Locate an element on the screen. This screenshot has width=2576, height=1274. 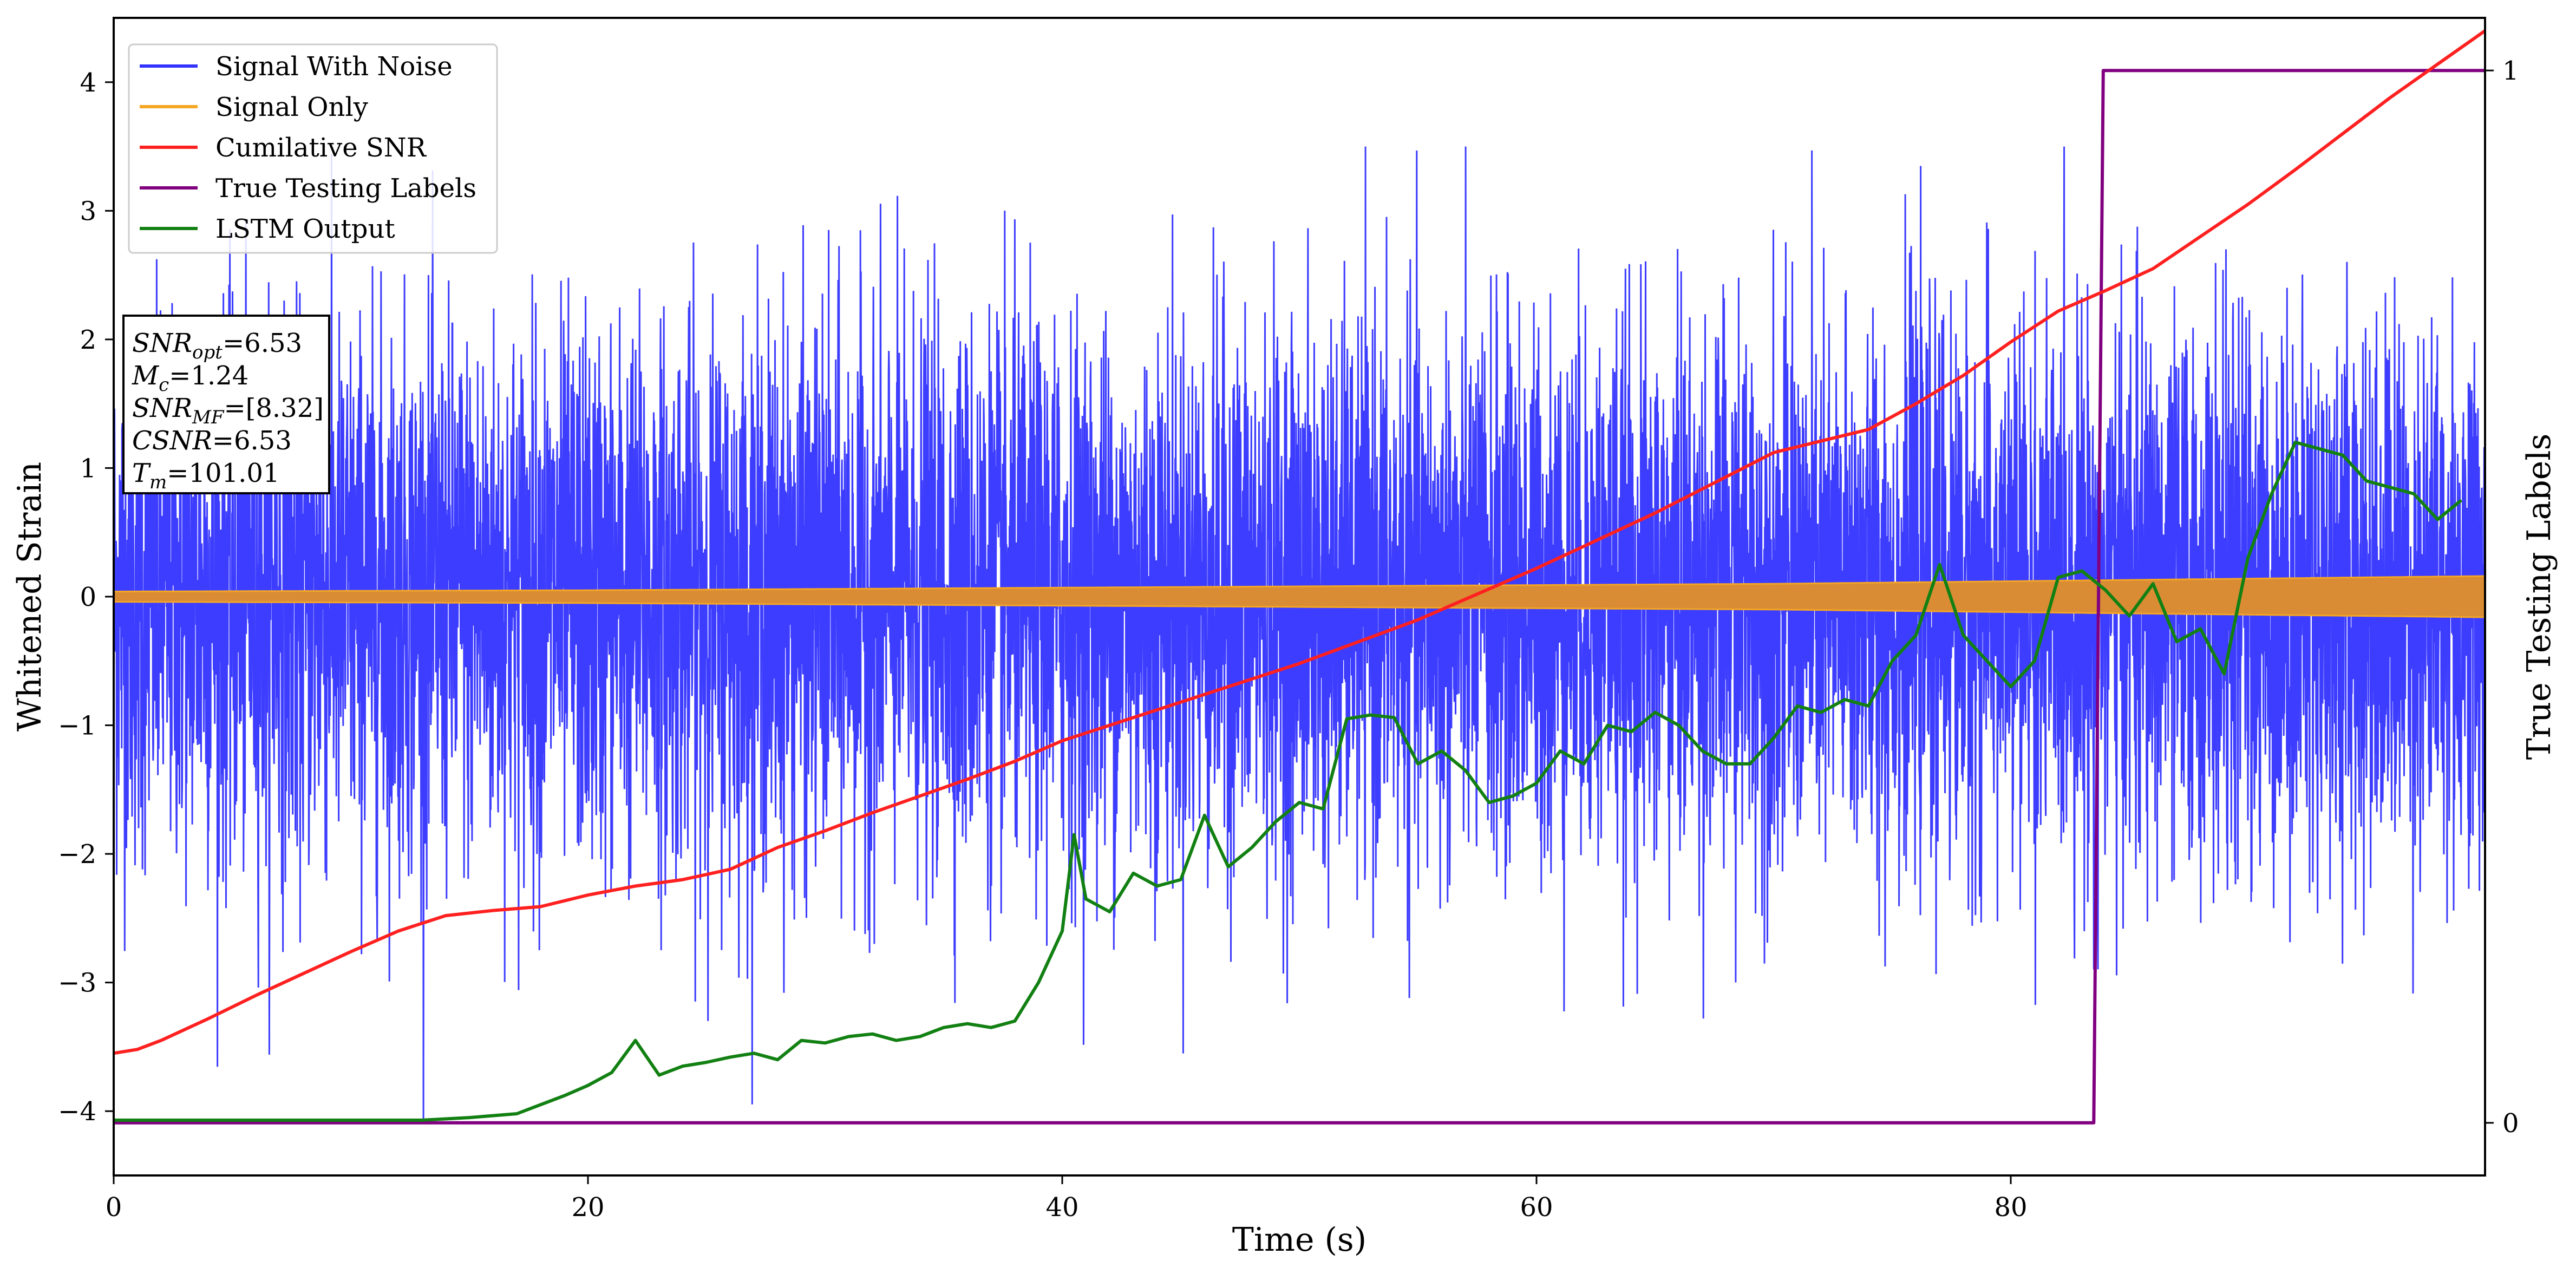
y-tick-label: −3 is located at coordinates (77, 983).